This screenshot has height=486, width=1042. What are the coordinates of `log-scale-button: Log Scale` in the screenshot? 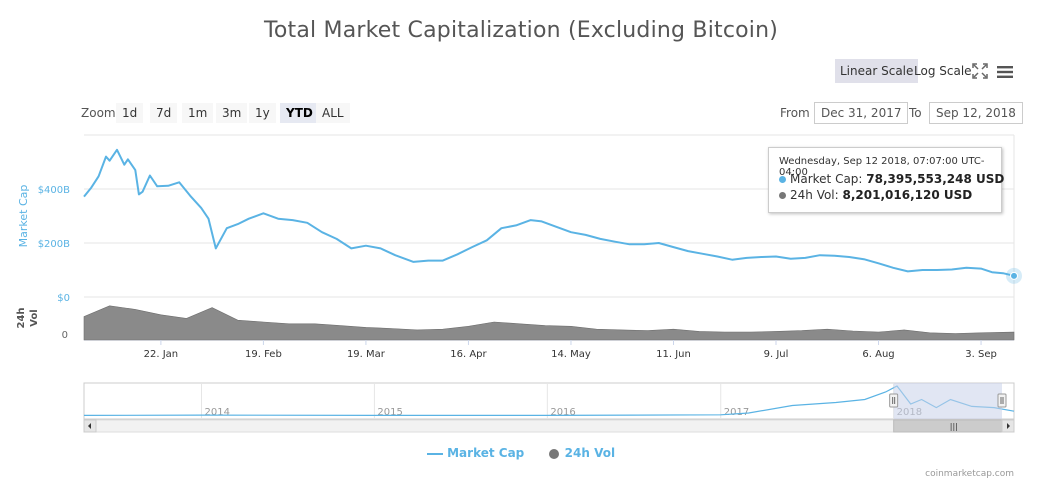 It's located at (943, 71).